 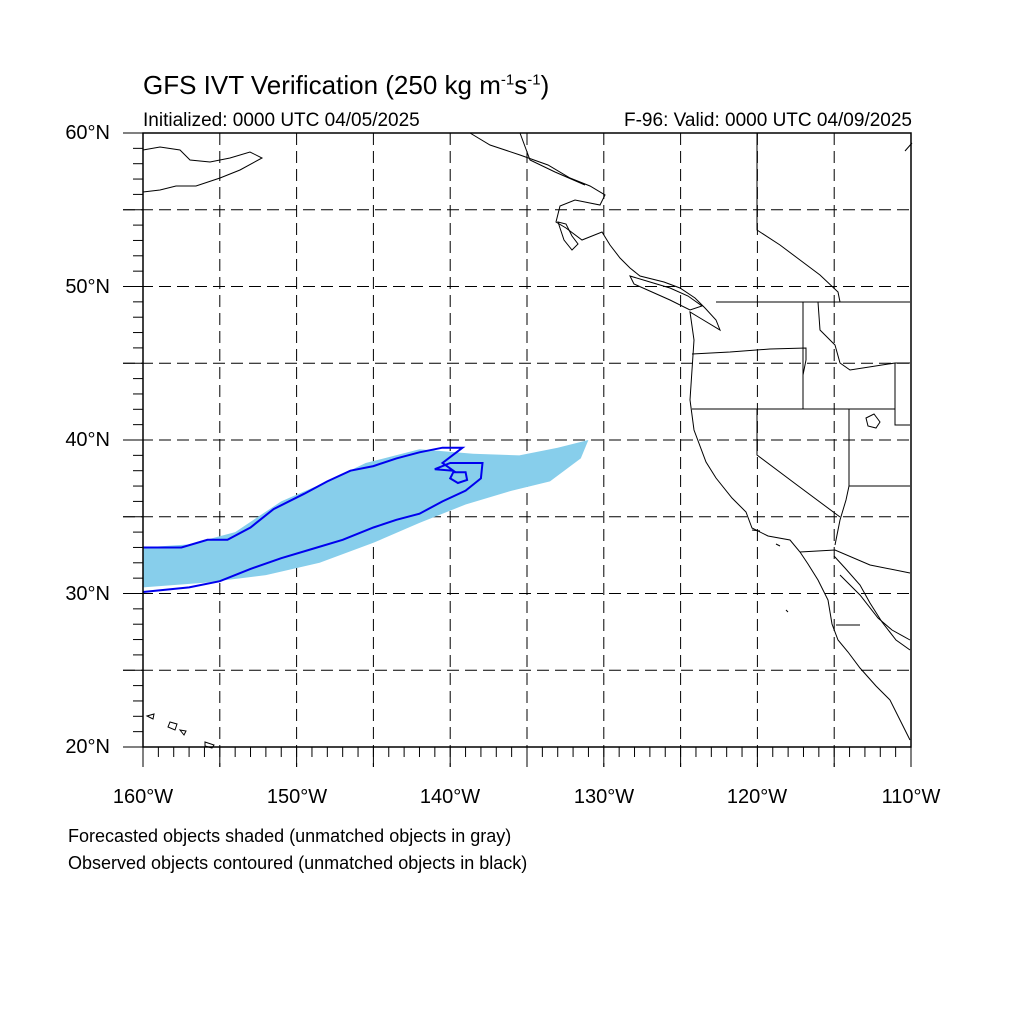 I want to click on border-bc-alberta, so click(x=798, y=218).